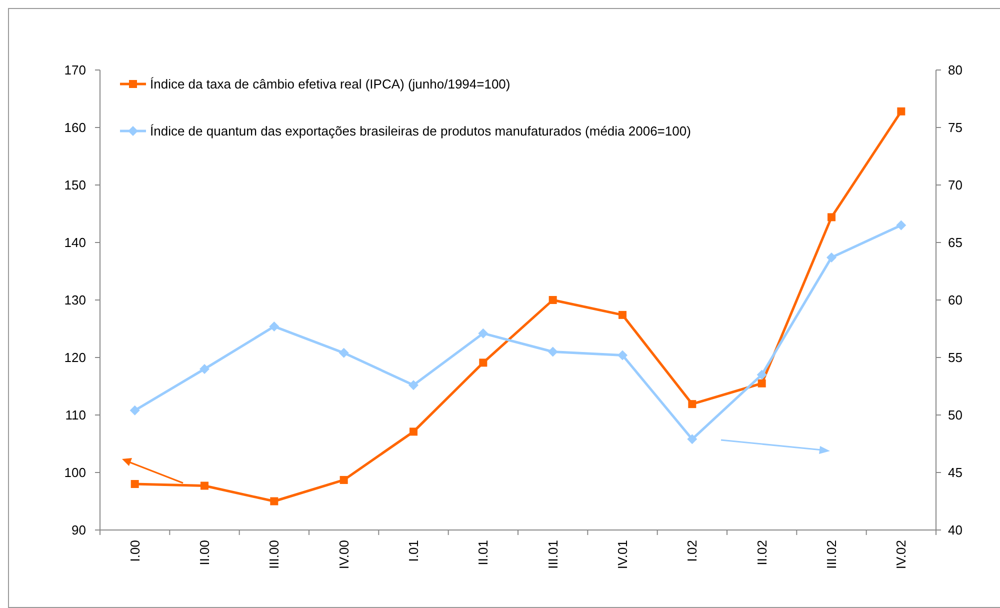 The width and height of the screenshot is (1000, 608). What do you see at coordinates (552, 554) in the screenshot?
I see `x-tick-label: III.01` at bounding box center [552, 554].